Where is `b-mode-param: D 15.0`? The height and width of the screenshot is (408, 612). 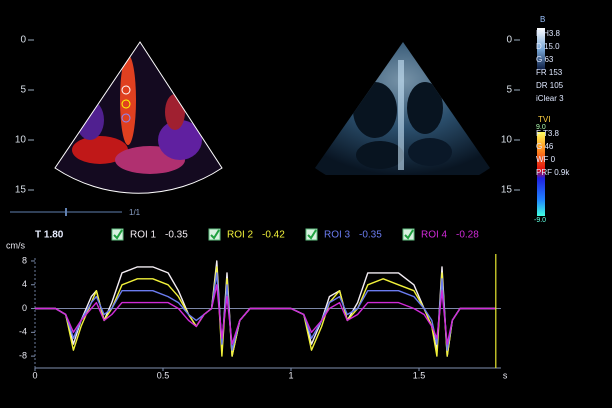 b-mode-param: D 15.0 is located at coordinates (548, 46).